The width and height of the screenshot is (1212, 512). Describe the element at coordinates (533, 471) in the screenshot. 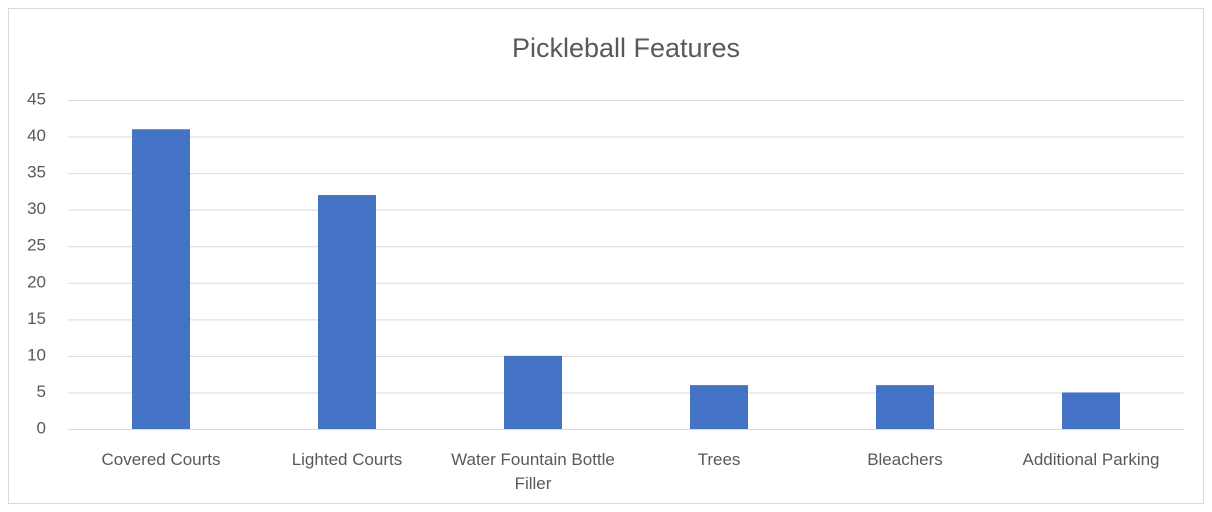

I see `x-tick-label: Water Fountain Bottle Filler` at that location.